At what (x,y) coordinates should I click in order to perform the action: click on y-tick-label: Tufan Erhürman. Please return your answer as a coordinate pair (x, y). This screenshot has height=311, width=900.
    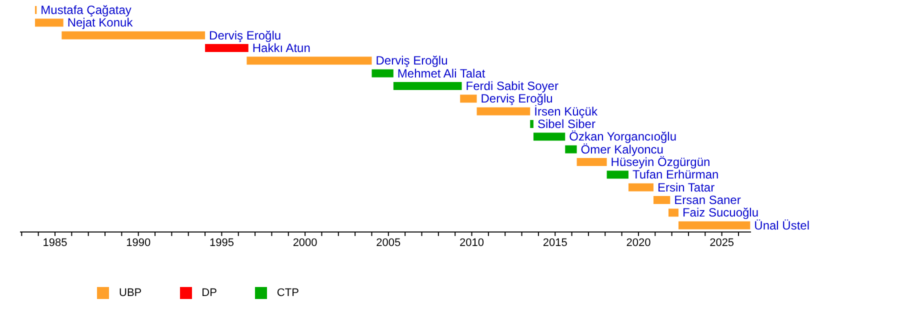
    Looking at the image, I should click on (675, 175).